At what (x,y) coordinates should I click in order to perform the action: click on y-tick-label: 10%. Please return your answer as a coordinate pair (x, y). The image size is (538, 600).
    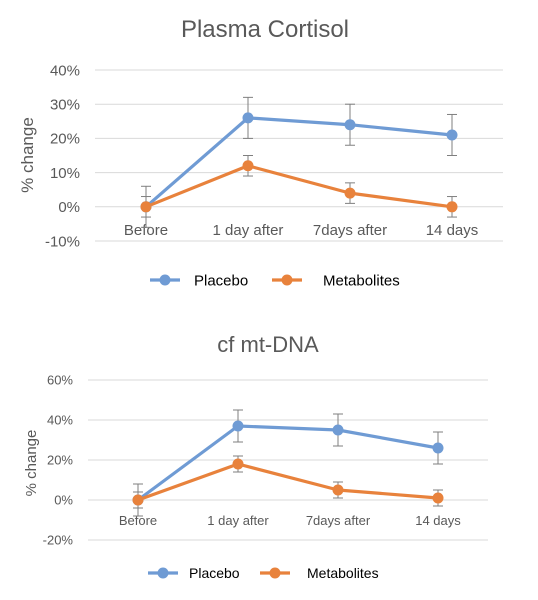
    Looking at the image, I should click on (65, 173).